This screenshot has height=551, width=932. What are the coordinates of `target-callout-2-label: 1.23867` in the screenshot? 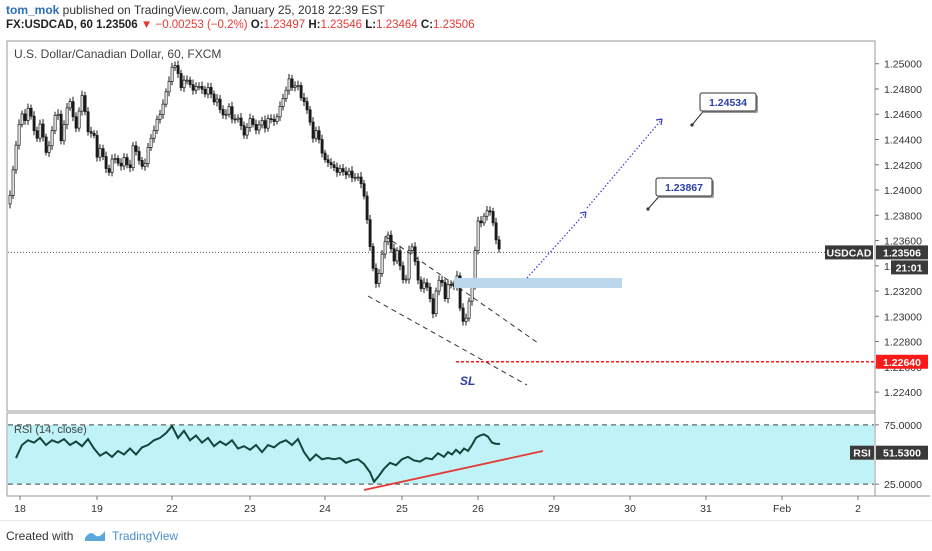 It's located at (684, 188).